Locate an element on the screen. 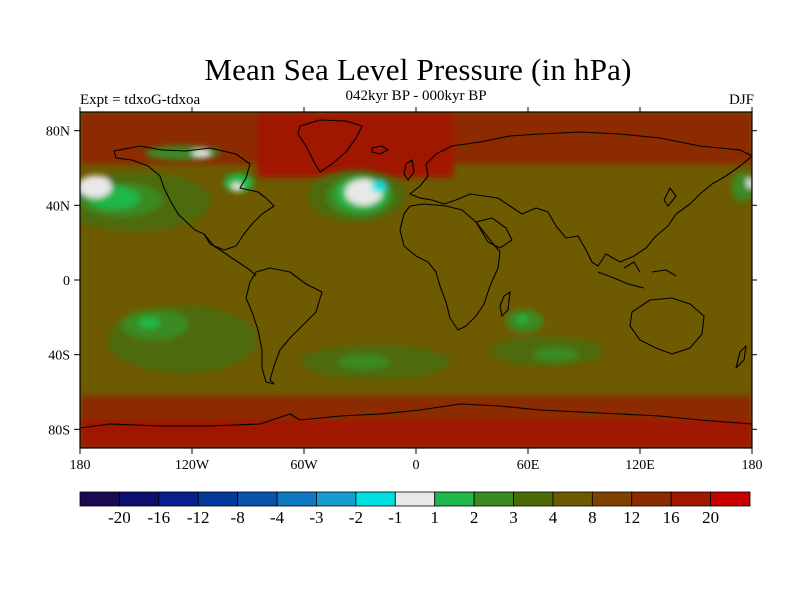  anomaly-w-pacific-white is located at coordinates (749, 183).